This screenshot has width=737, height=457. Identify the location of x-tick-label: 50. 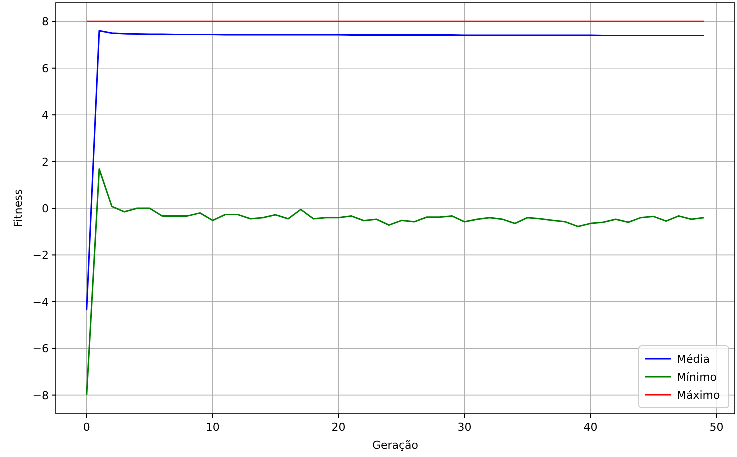
(717, 427).